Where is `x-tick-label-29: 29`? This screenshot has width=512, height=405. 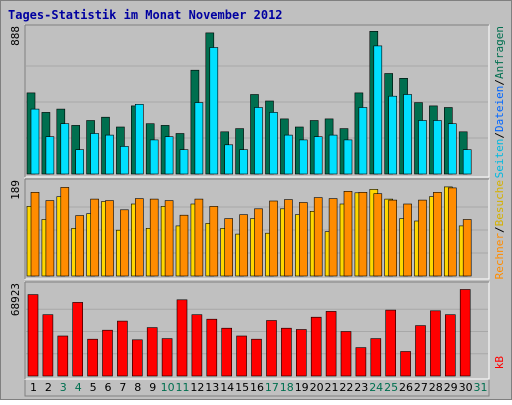
x-tick-label-29: 29 is located at coordinates (450, 387).